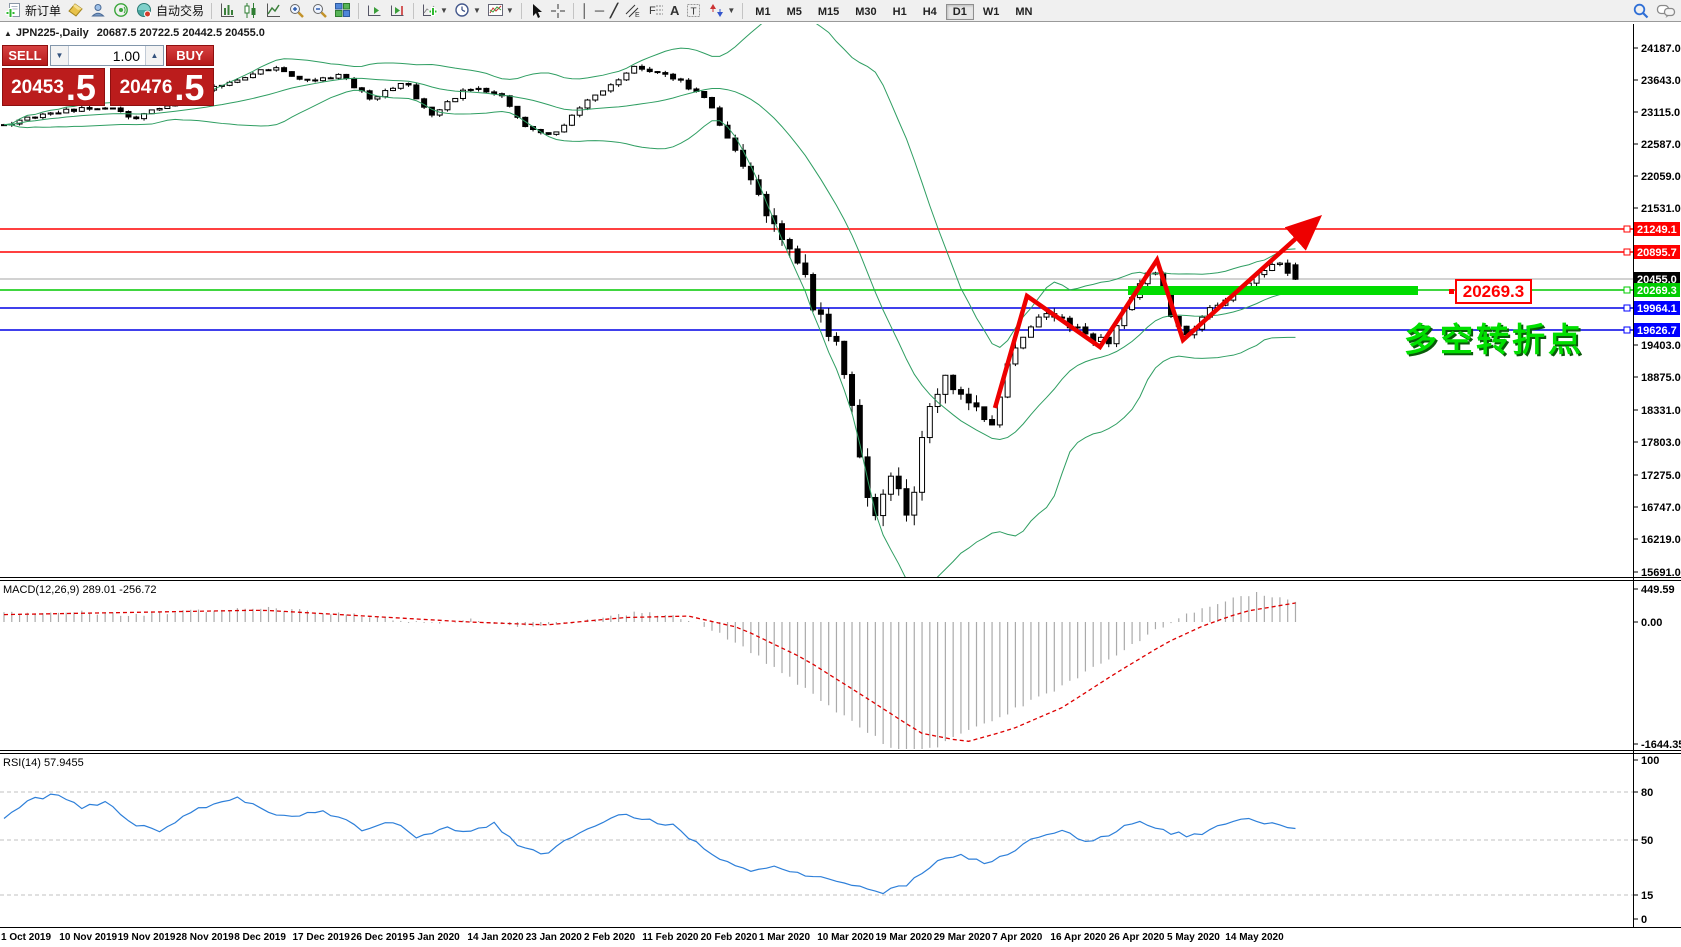 This screenshot has width=1681, height=947. I want to click on timeframe-button-D1: D1, so click(959, 11).